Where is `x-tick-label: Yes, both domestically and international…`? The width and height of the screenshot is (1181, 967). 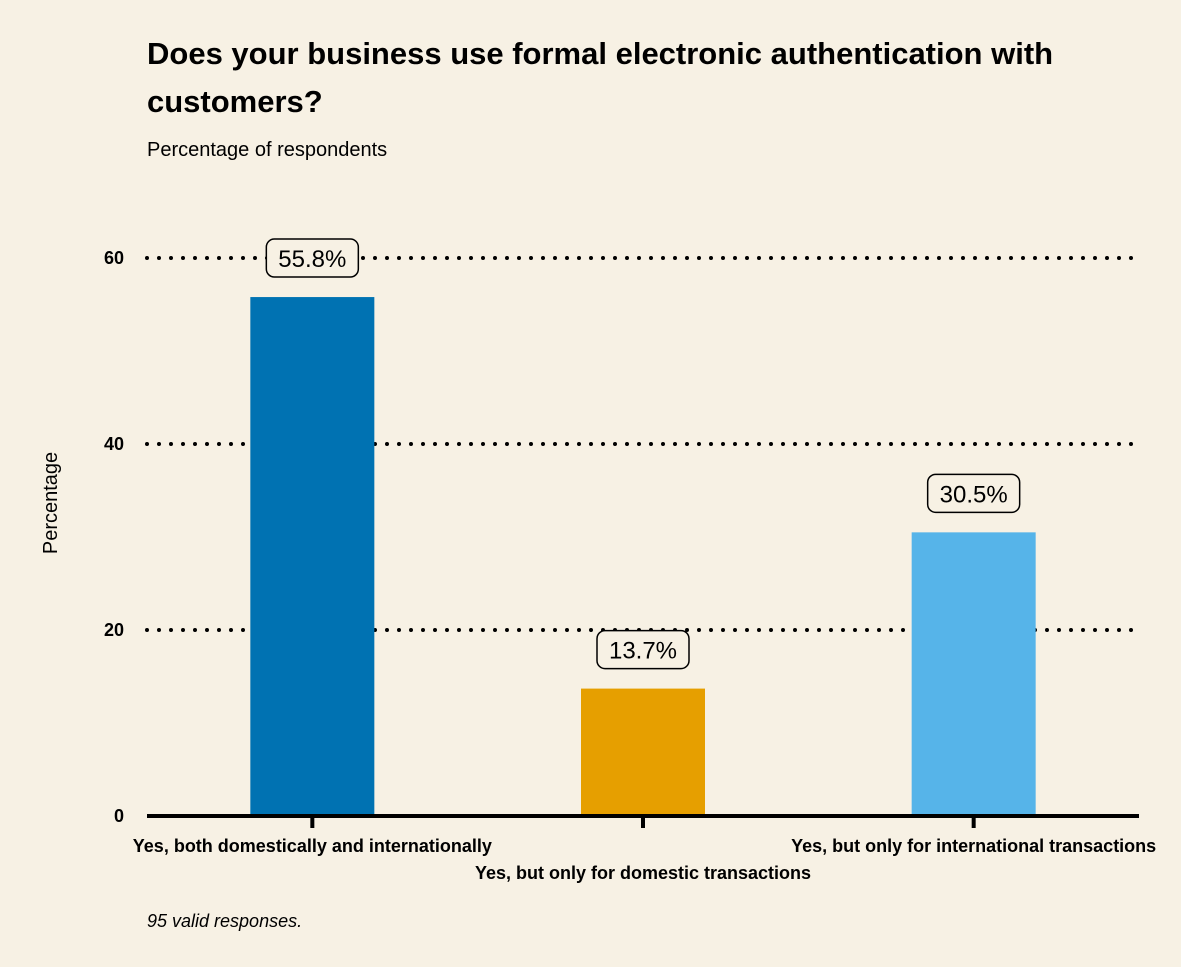
x-tick-label: Yes, both domestically and international… is located at coordinates (312, 846).